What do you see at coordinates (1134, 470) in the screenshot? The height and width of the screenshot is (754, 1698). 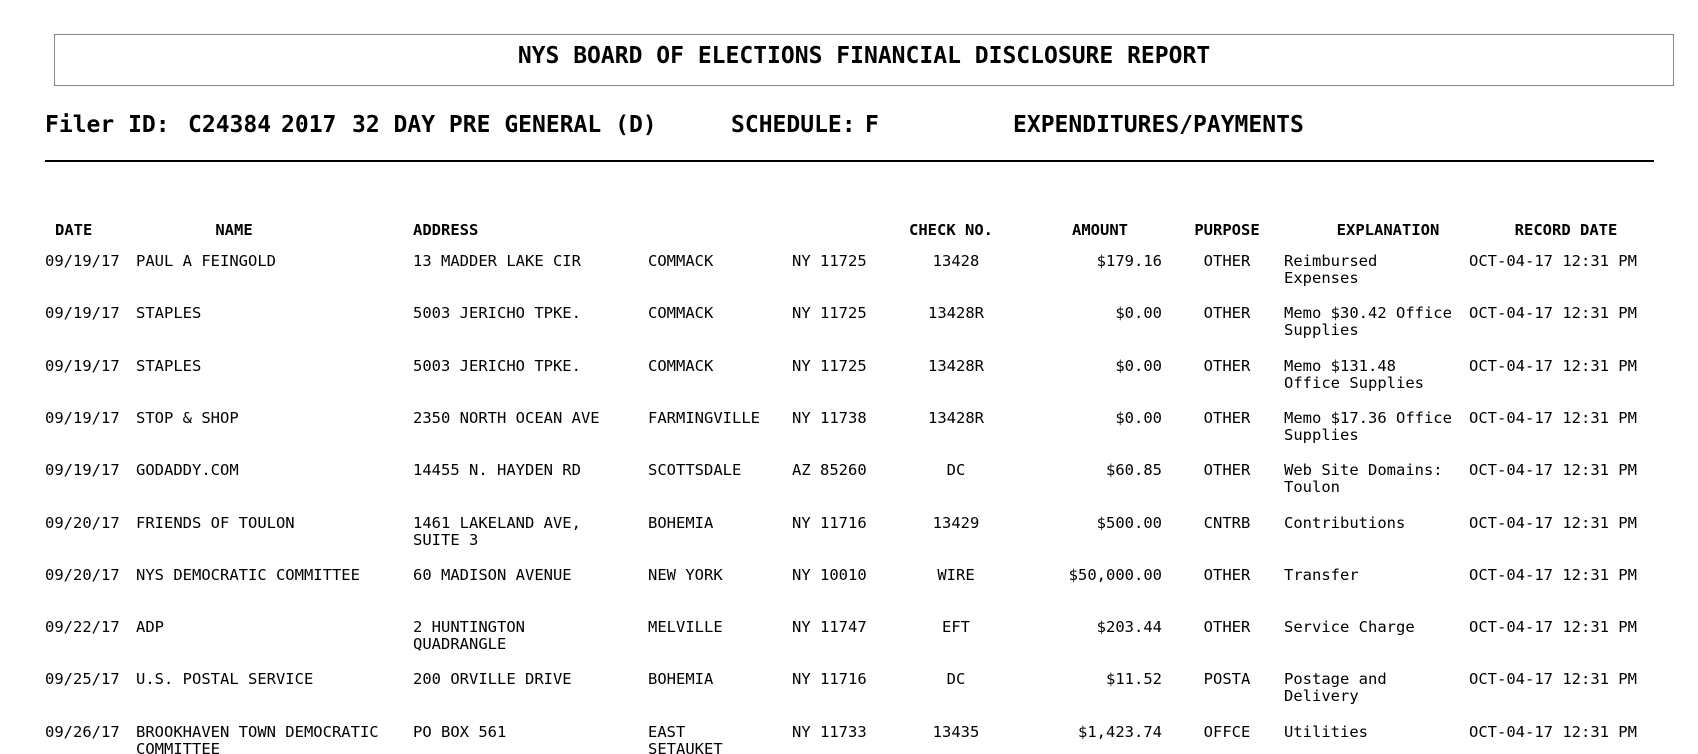 I see `amount: $60.85` at bounding box center [1134, 470].